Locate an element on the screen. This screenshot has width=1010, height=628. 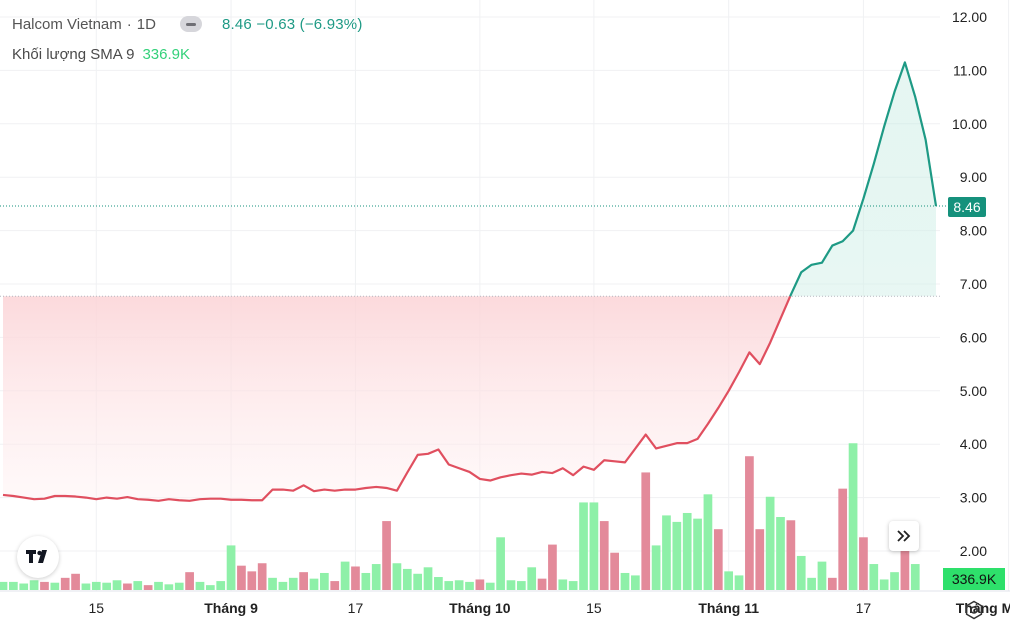
y-tick-label: 9.00 is located at coordinates (973, 177).